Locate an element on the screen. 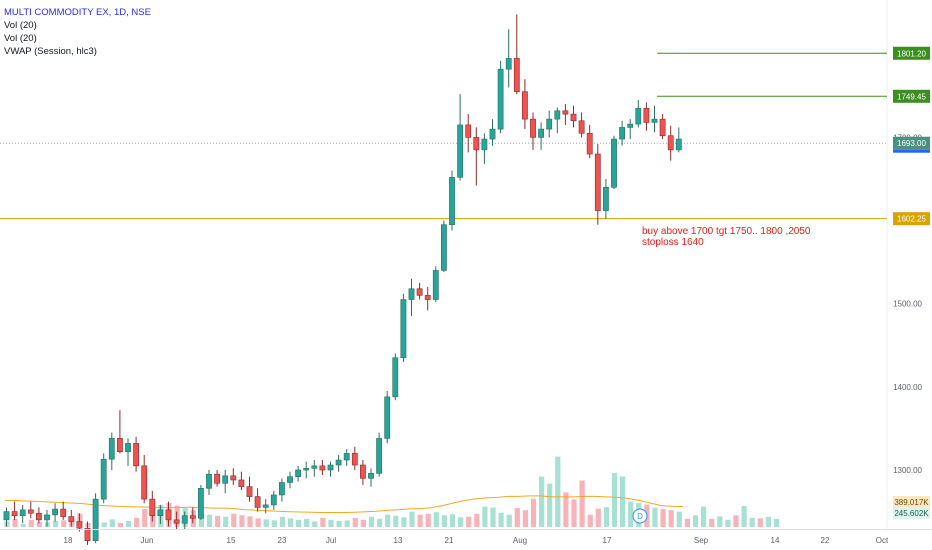  volume-price-tag is located at coordinates (911, 513).